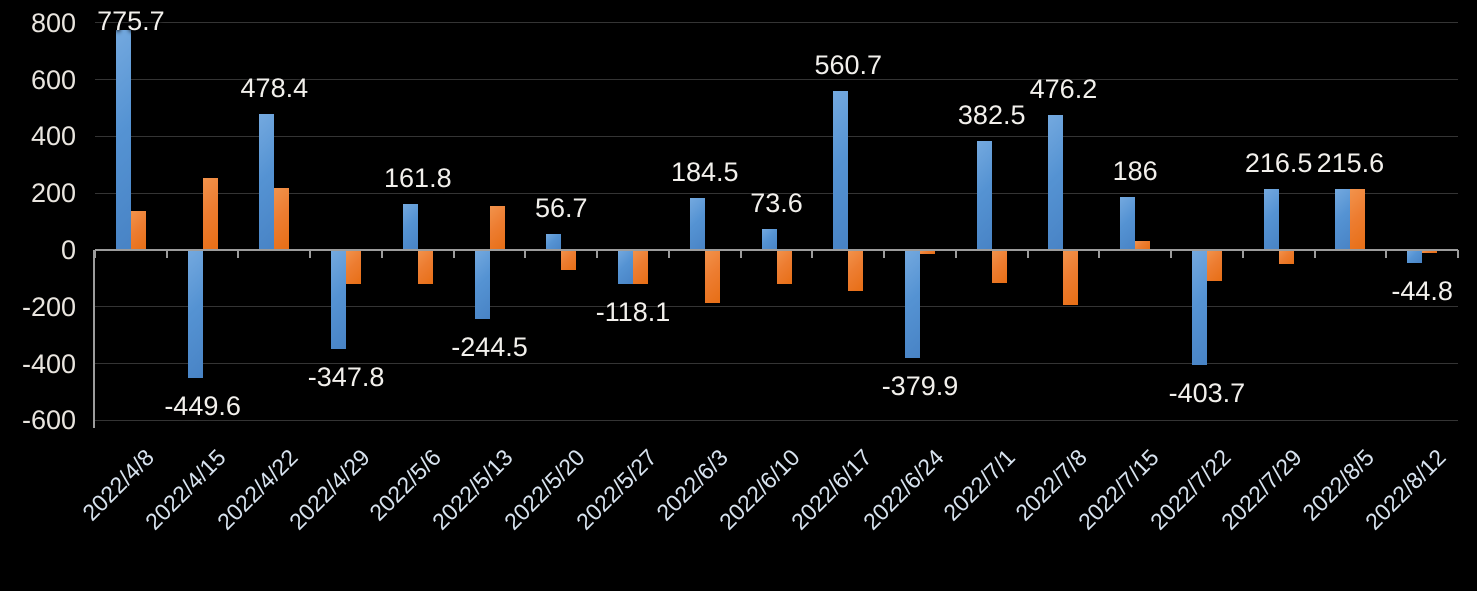  Describe the element at coordinates (1350, 162) in the screenshot. I see `data-label: 215.6` at that location.